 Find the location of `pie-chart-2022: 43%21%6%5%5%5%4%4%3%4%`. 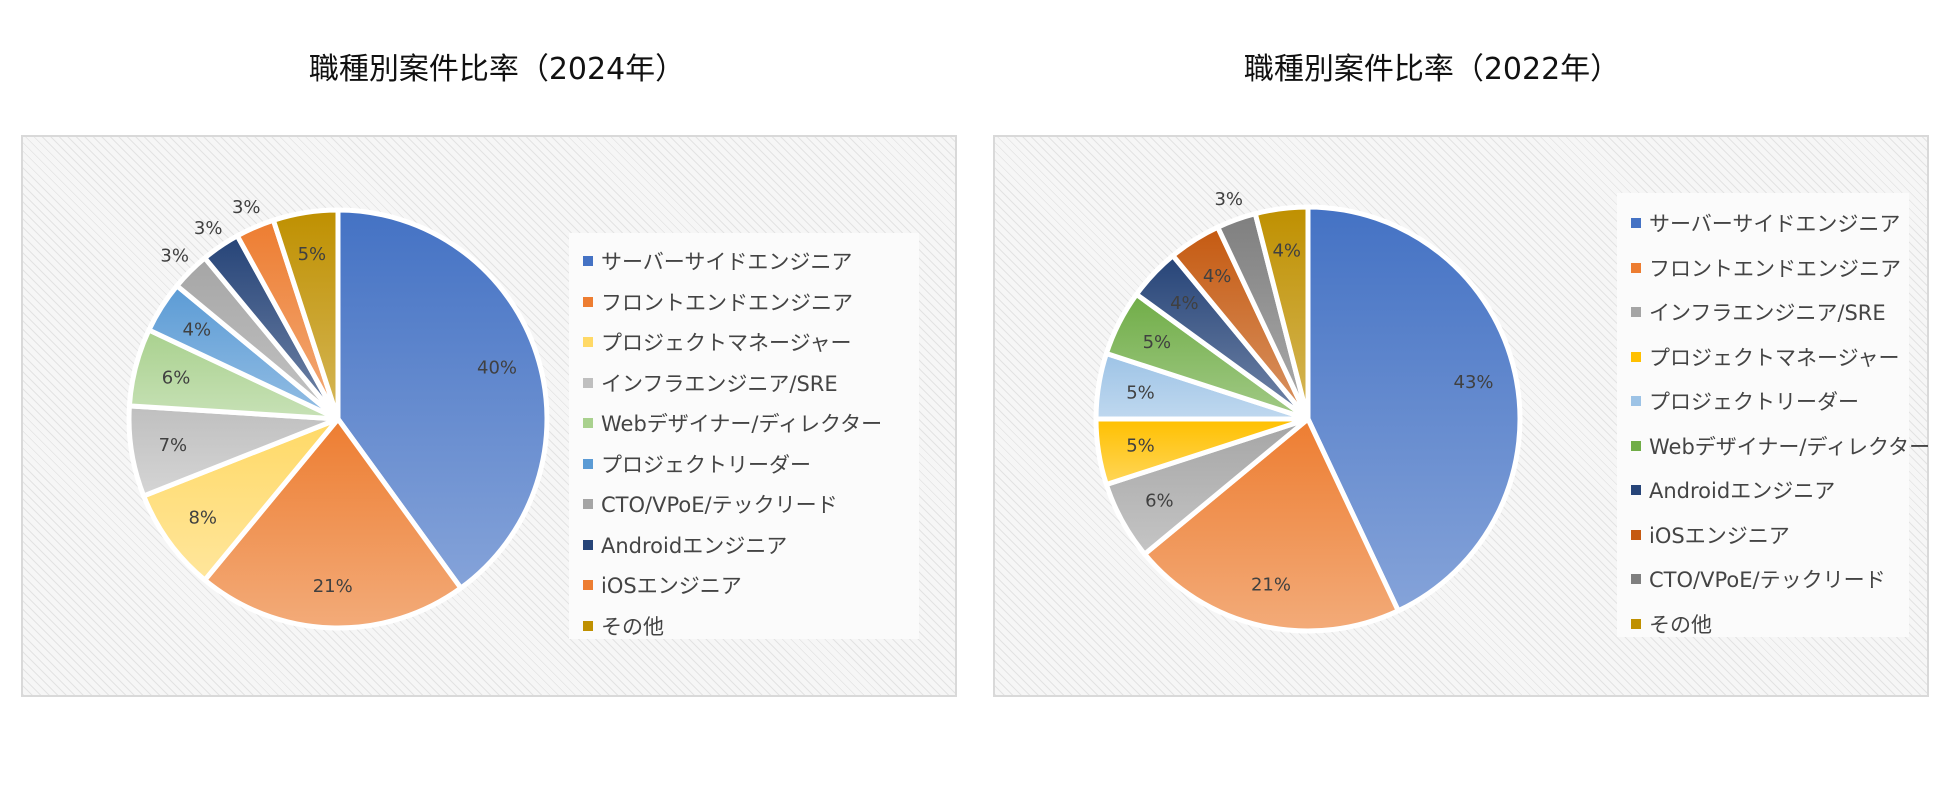

pie-chart-2022: 43%21%6%5%5%5%4%4%3%4% is located at coordinates (1308, 411).